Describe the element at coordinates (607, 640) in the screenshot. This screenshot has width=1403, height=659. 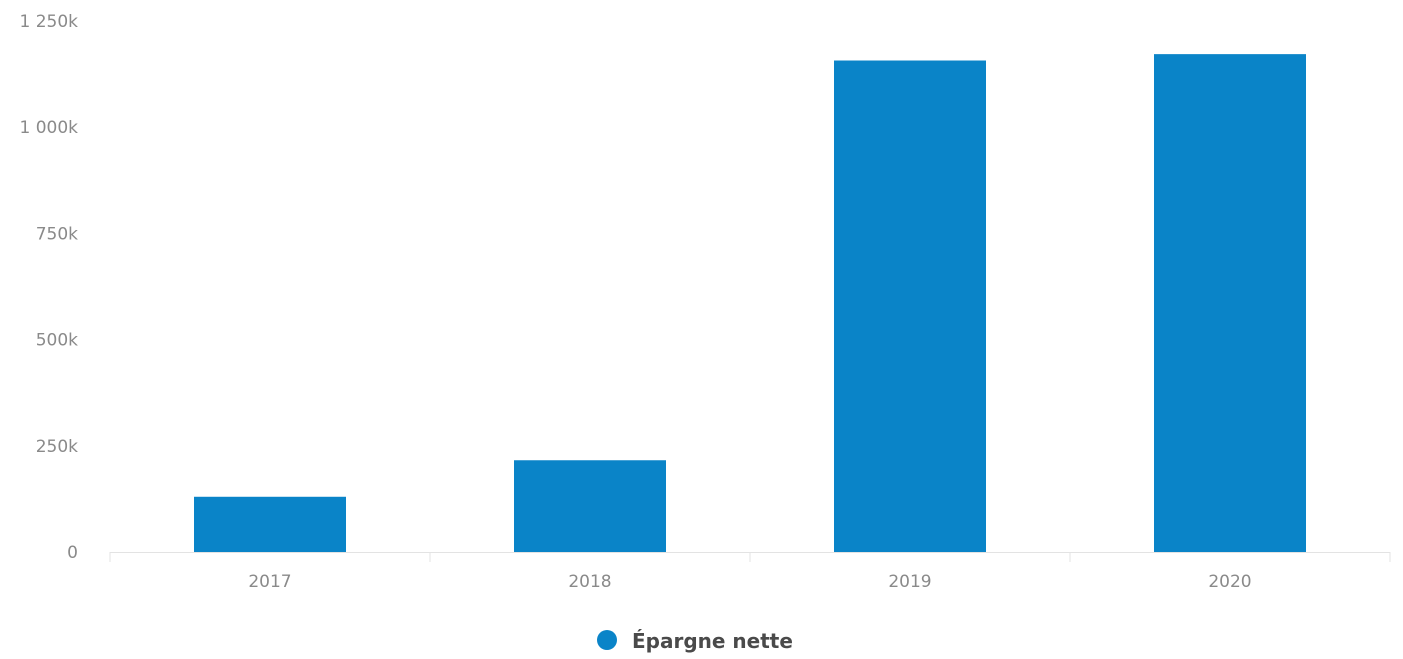
I see `legend-marker` at that location.